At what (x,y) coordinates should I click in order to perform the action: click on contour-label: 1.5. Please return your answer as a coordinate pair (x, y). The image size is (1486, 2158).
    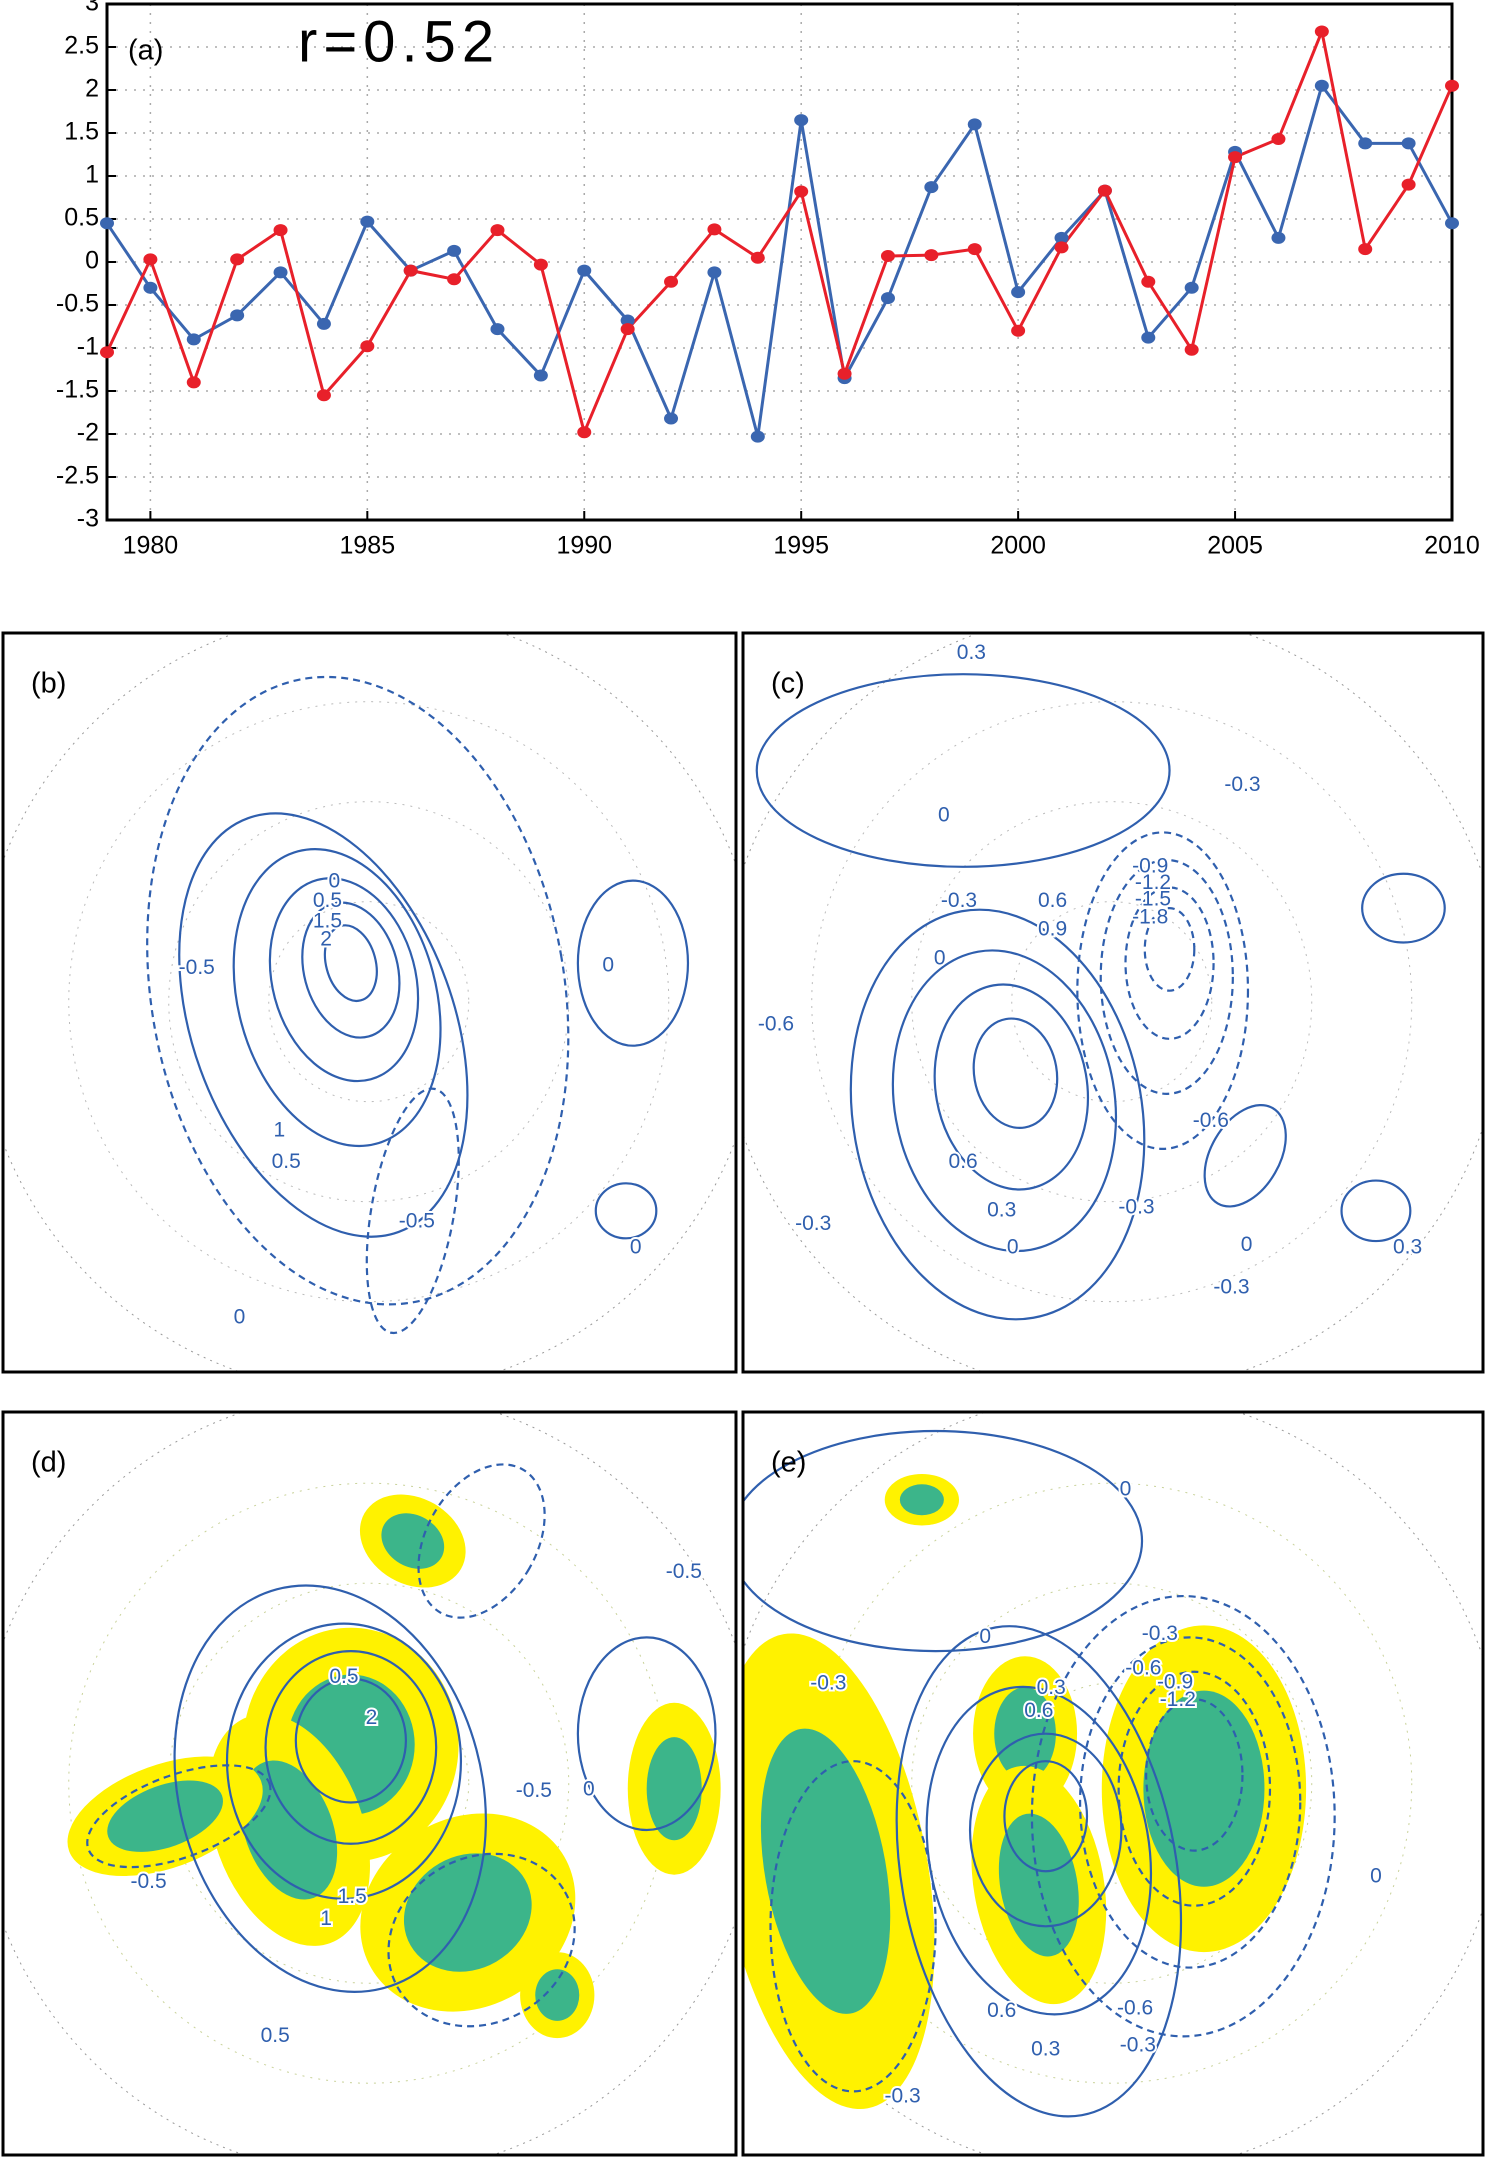
    Looking at the image, I should click on (327, 920).